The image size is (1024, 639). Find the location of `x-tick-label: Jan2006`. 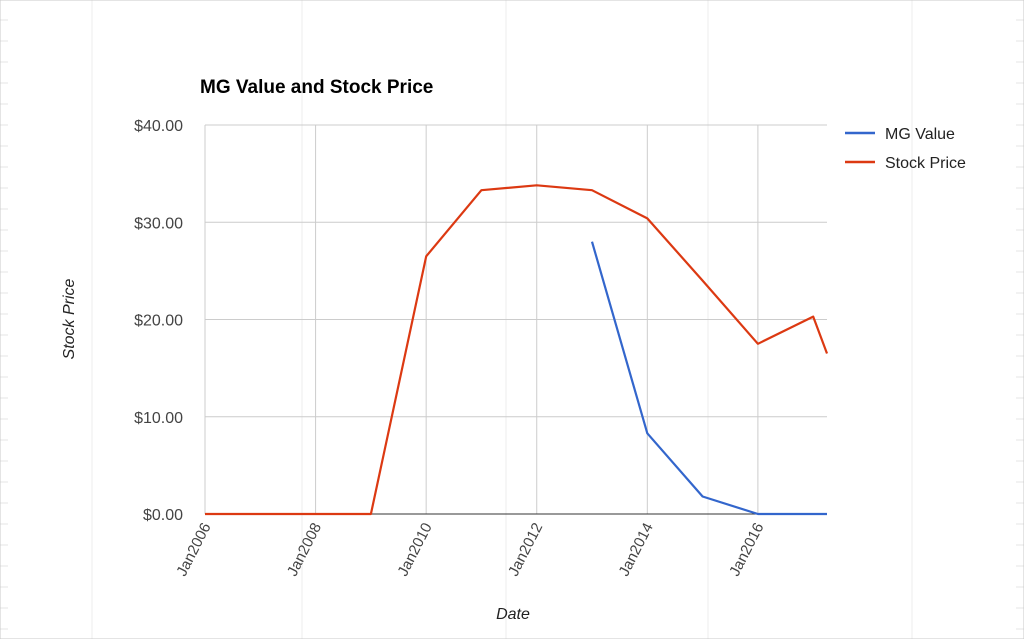

x-tick-label: Jan2006 is located at coordinates (193, 549).